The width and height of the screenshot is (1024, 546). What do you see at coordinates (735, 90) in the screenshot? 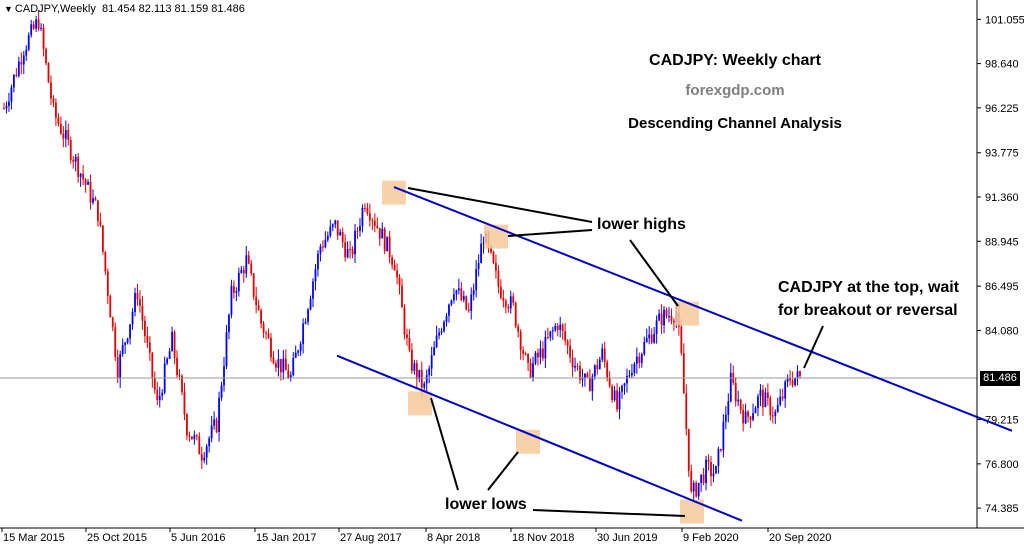
I see `chart-source: forexgdp.com` at bounding box center [735, 90].